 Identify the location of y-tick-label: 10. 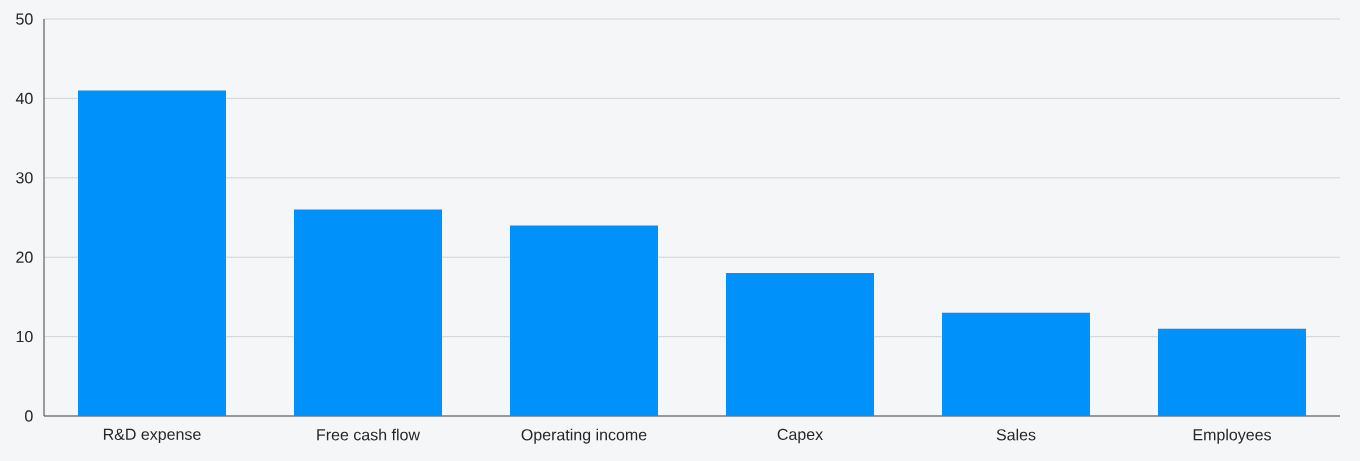
(24, 336).